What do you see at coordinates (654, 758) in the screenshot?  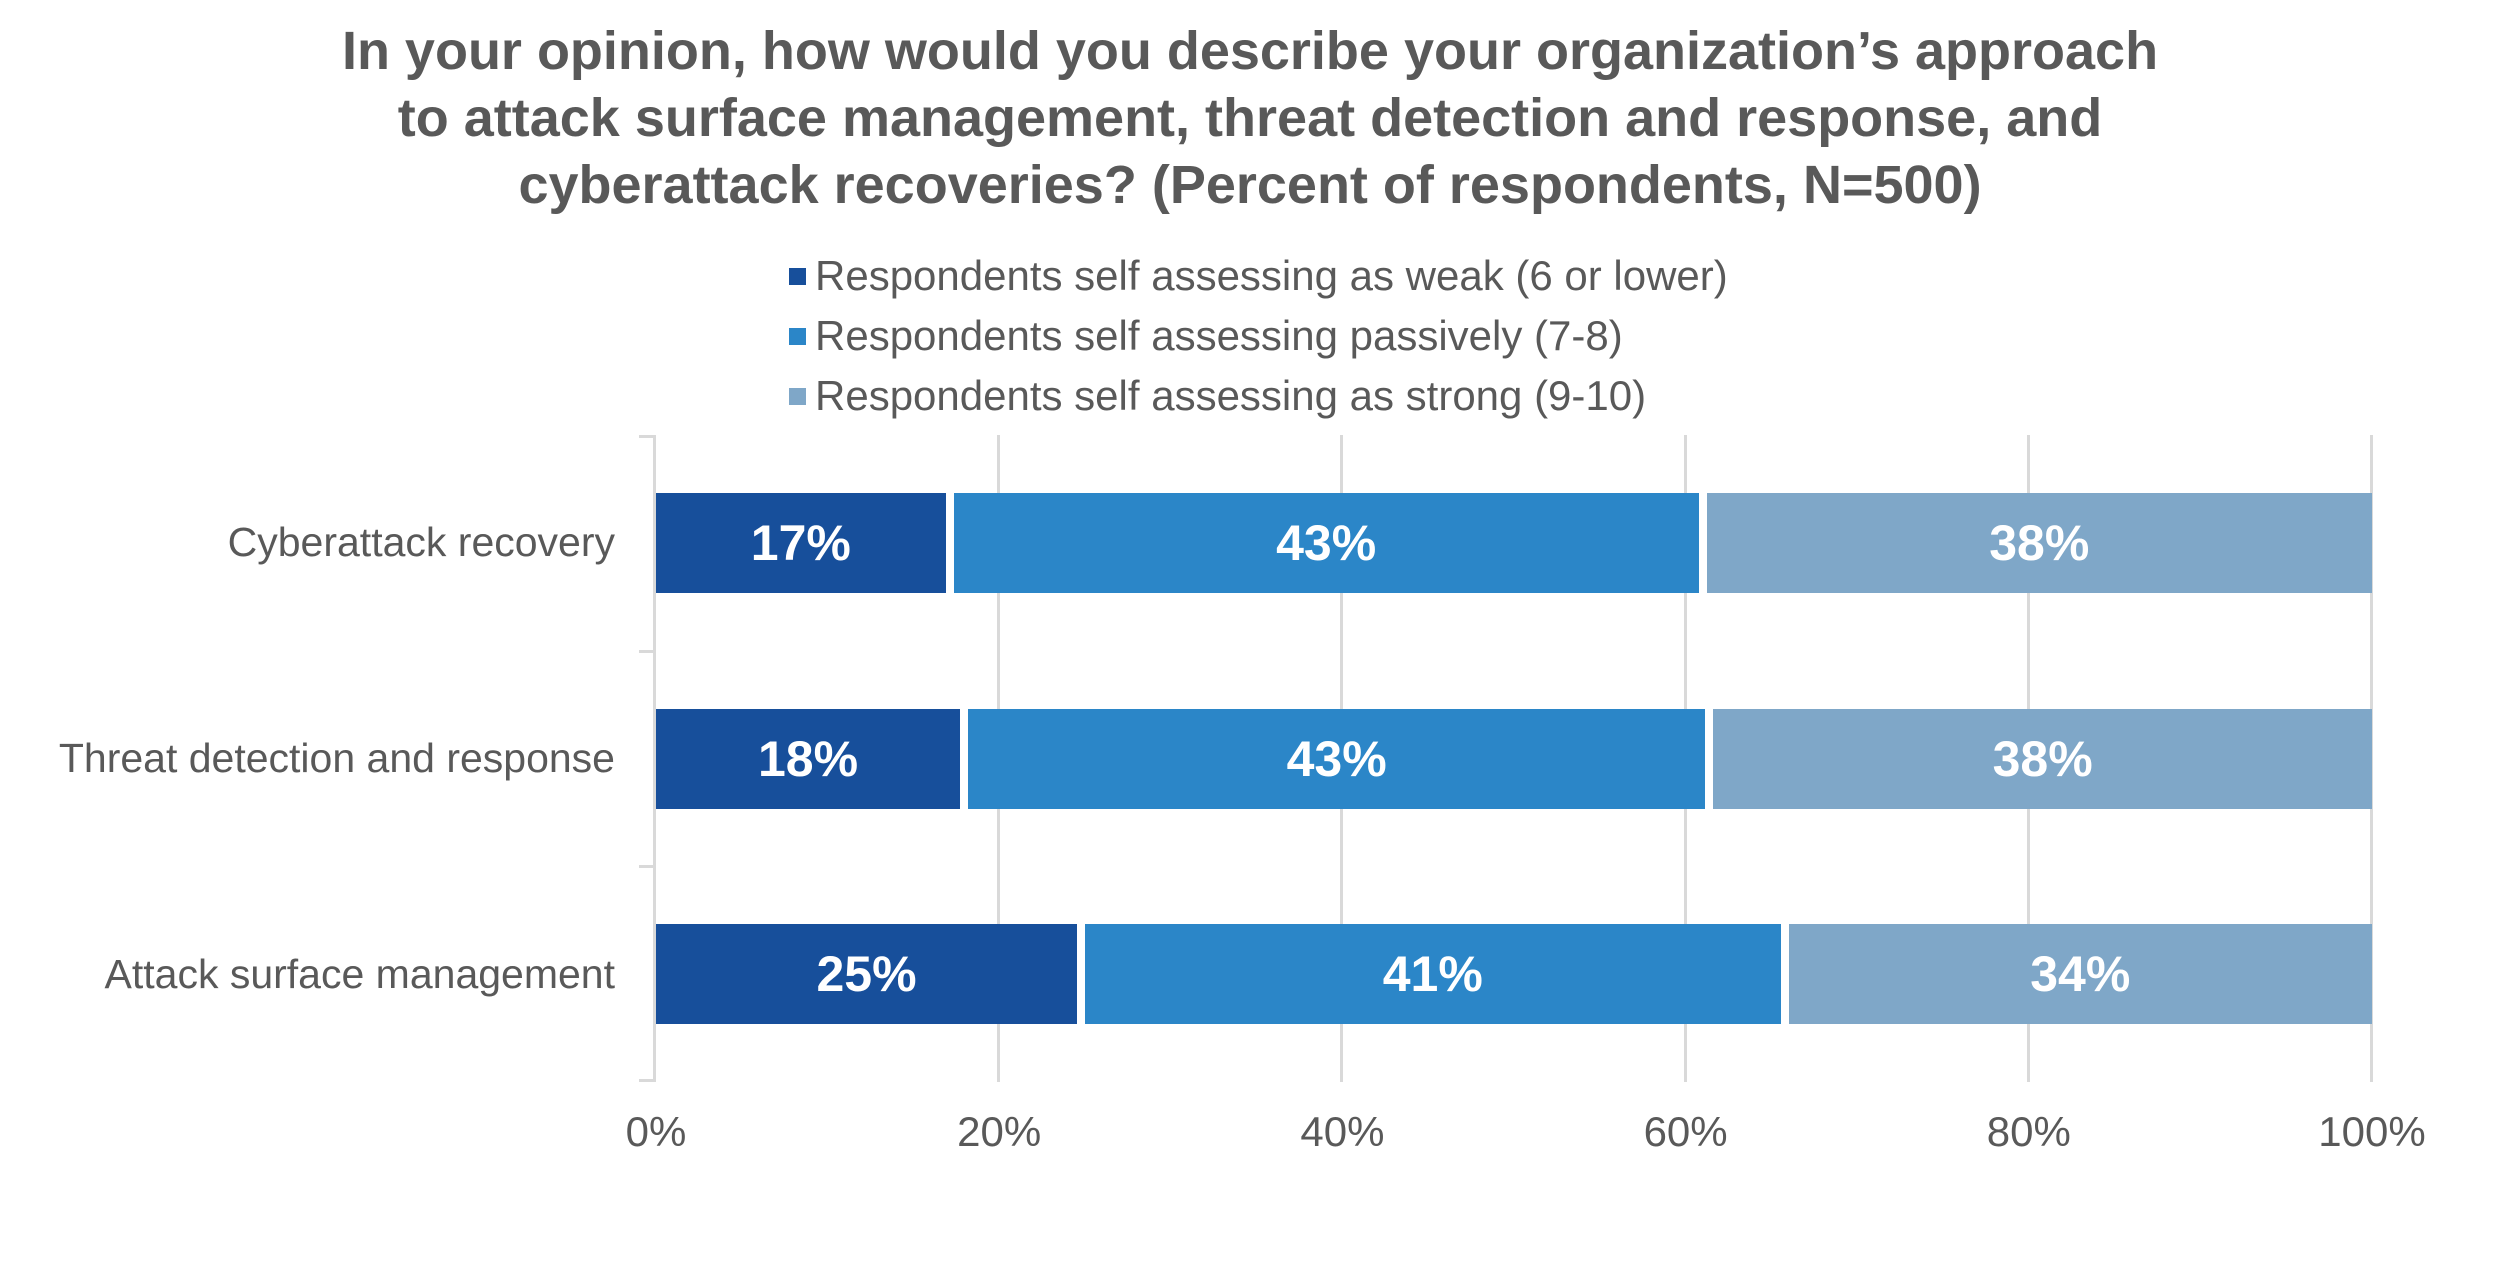 I see `y-axis-line` at bounding box center [654, 758].